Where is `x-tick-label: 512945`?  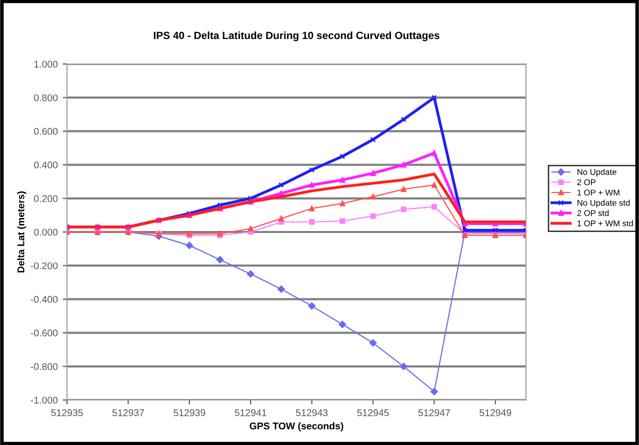 x-tick-label: 512945 is located at coordinates (373, 412).